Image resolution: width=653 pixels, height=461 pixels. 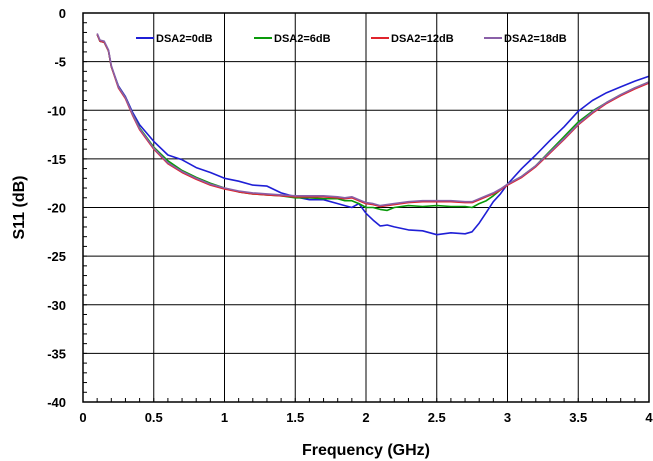 What do you see at coordinates (302, 39) in the screenshot?
I see `legend-label: DSA2=6dB` at bounding box center [302, 39].